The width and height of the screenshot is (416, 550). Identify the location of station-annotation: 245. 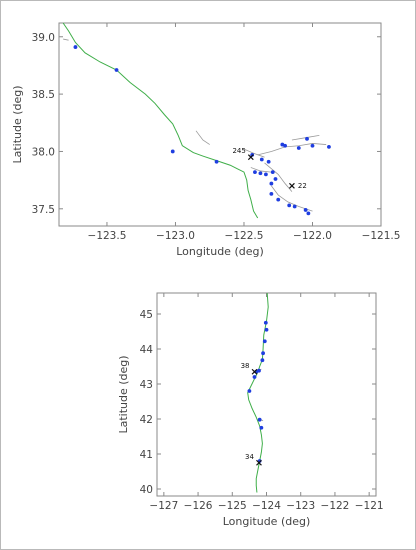
(238, 151).